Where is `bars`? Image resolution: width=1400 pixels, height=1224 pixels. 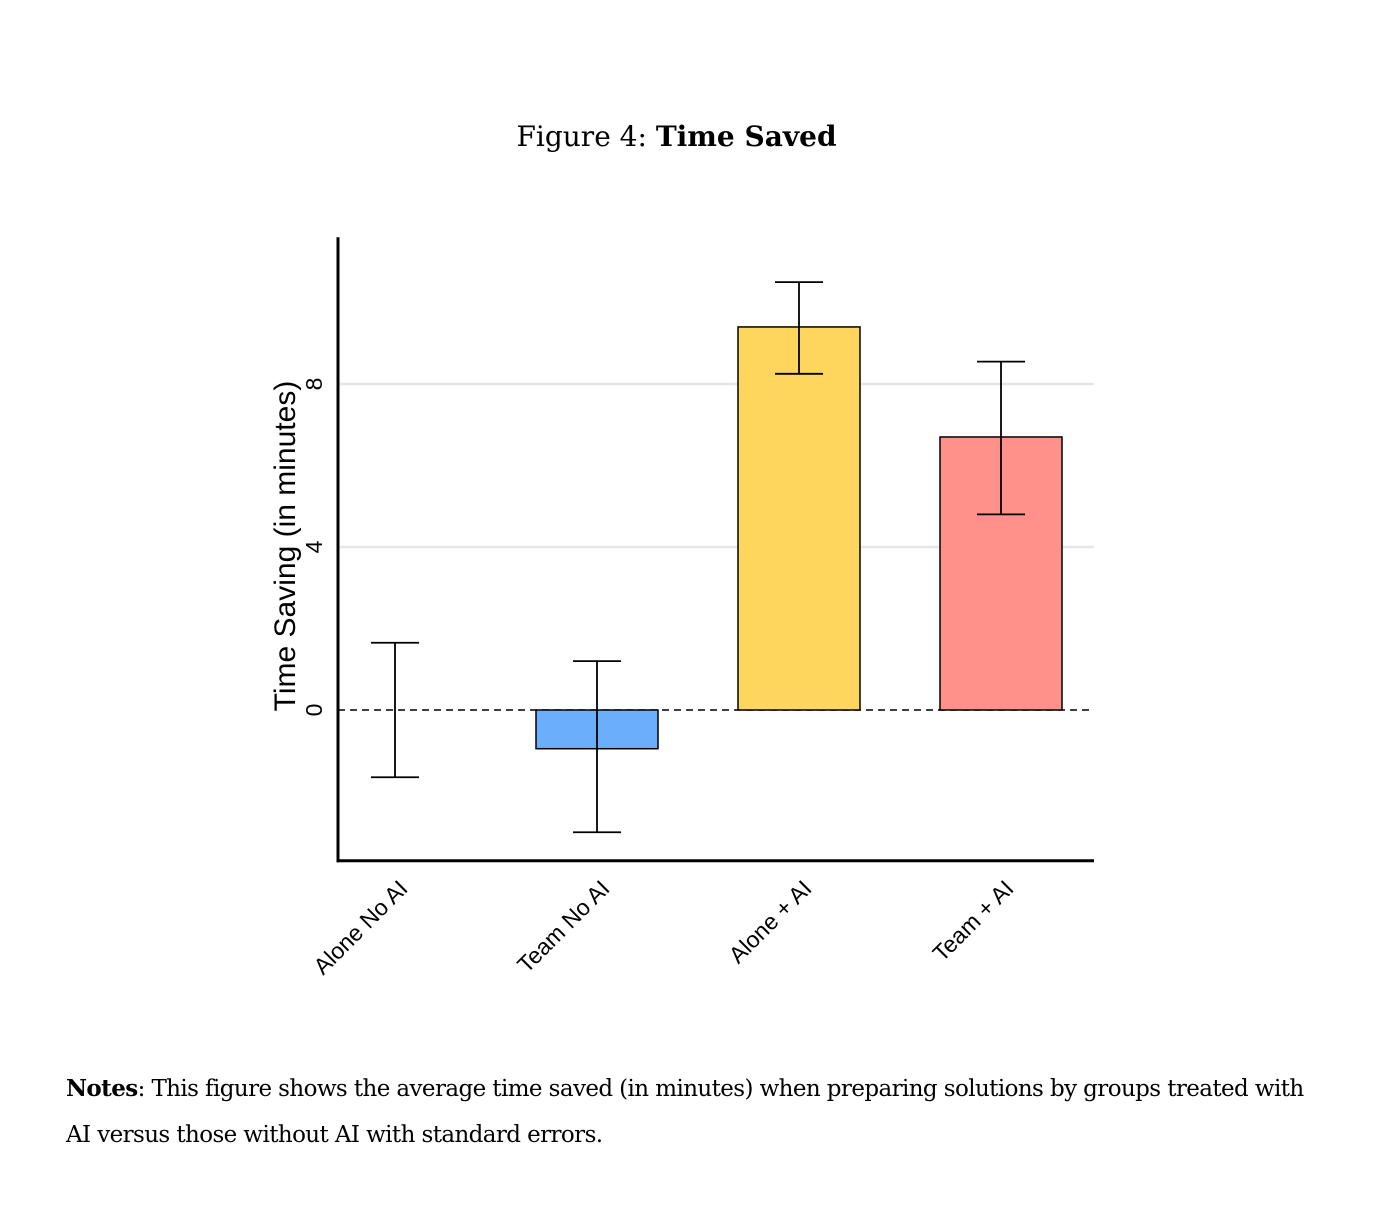 bars is located at coordinates (799, 538).